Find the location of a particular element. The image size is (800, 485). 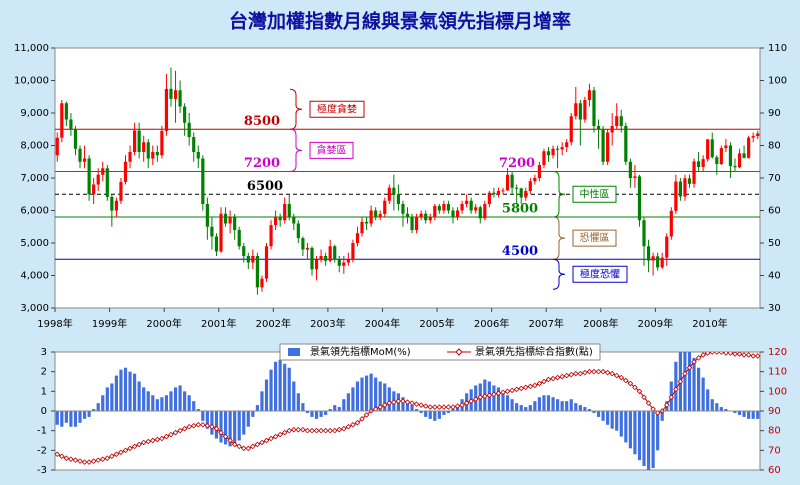

y2-tick-label: 110 is located at coordinates (777, 372).